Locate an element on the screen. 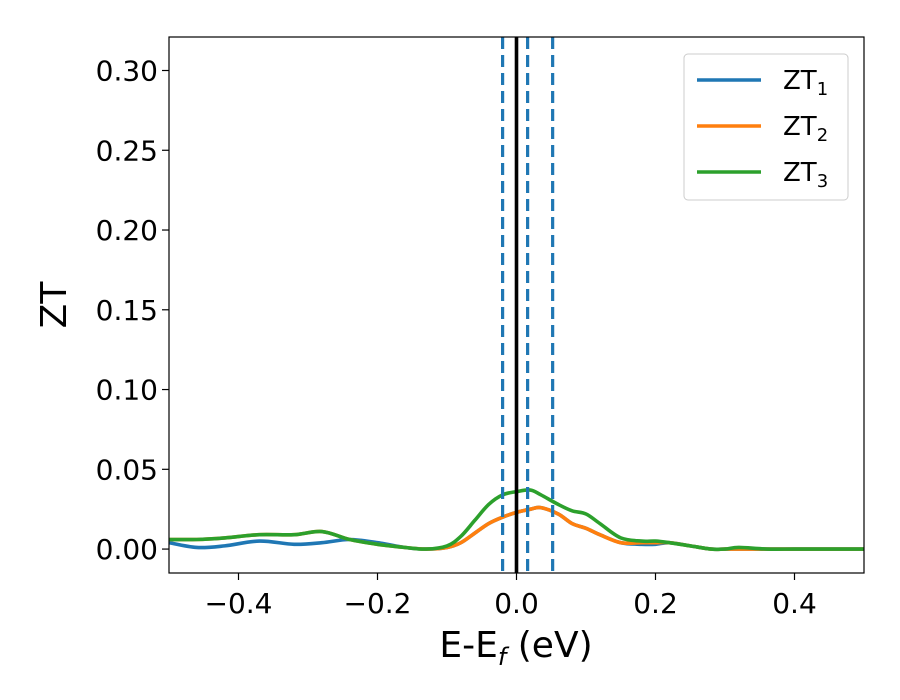 This screenshot has width=900, height=700. series-layer is located at coordinates (516, 520).